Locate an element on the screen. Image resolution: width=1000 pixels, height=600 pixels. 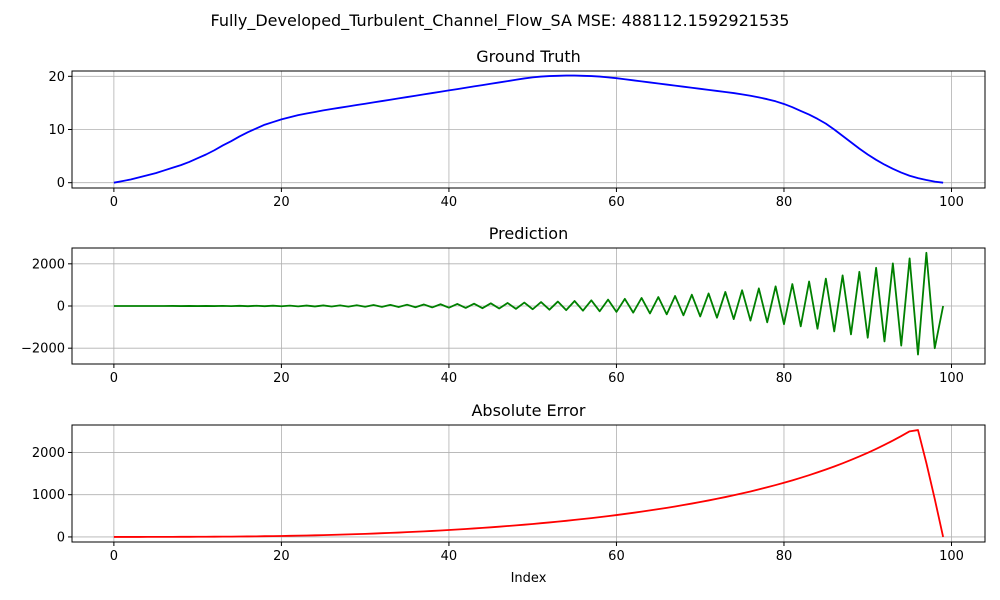
subplot-title: Absolute Error is located at coordinates (528, 410).